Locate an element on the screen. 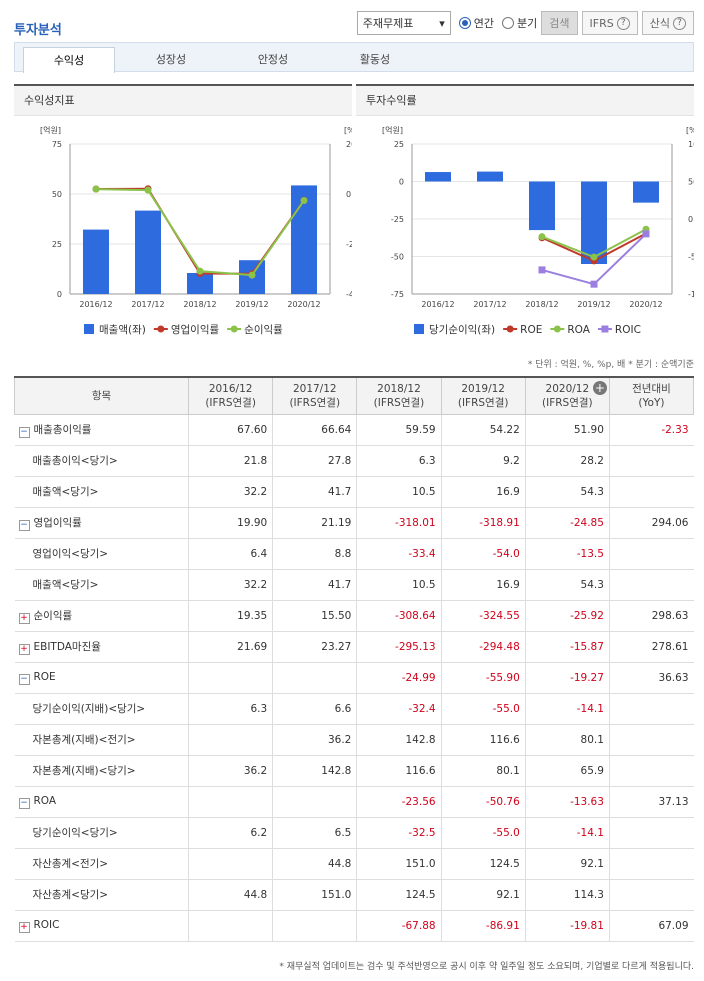 The image size is (704, 981). table-row: 당기순이익<당기> 6.2 6.5 -32.5 -55.0 -14.1 is located at coordinates (354, 833).